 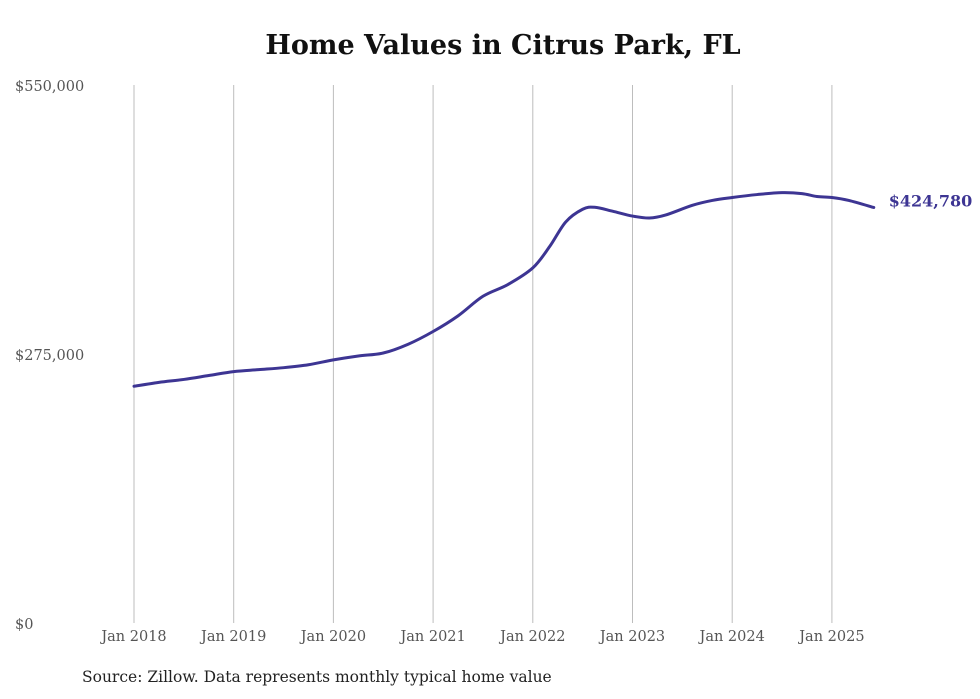 I want to click on x-tick-label: Jan 2018, so click(x=132, y=637).